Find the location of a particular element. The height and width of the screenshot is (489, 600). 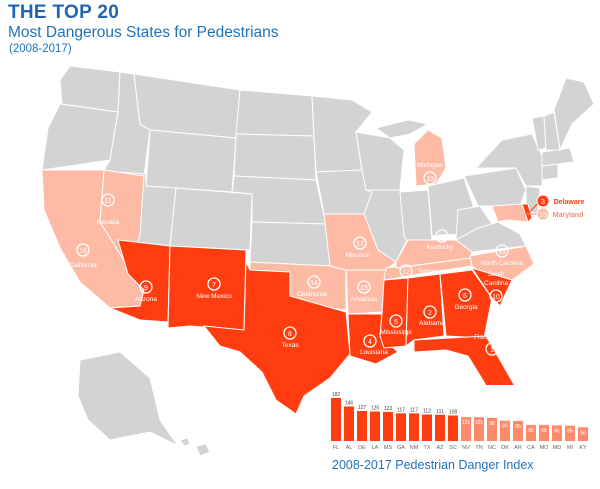

state-label: Florida is located at coordinates (484, 337).